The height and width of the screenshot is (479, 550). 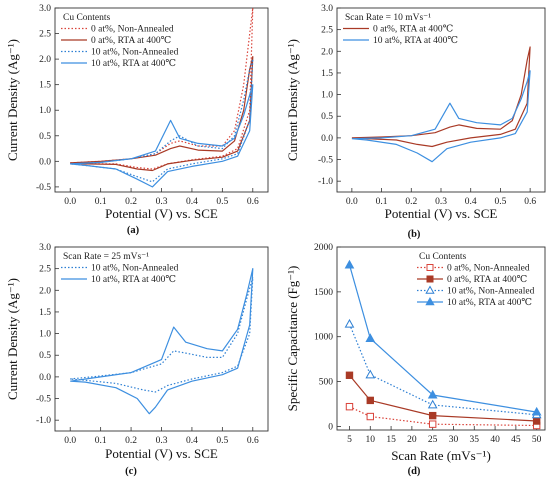 What do you see at coordinates (131, 471) in the screenshot?
I see `panel-caption: (c)` at bounding box center [131, 471].